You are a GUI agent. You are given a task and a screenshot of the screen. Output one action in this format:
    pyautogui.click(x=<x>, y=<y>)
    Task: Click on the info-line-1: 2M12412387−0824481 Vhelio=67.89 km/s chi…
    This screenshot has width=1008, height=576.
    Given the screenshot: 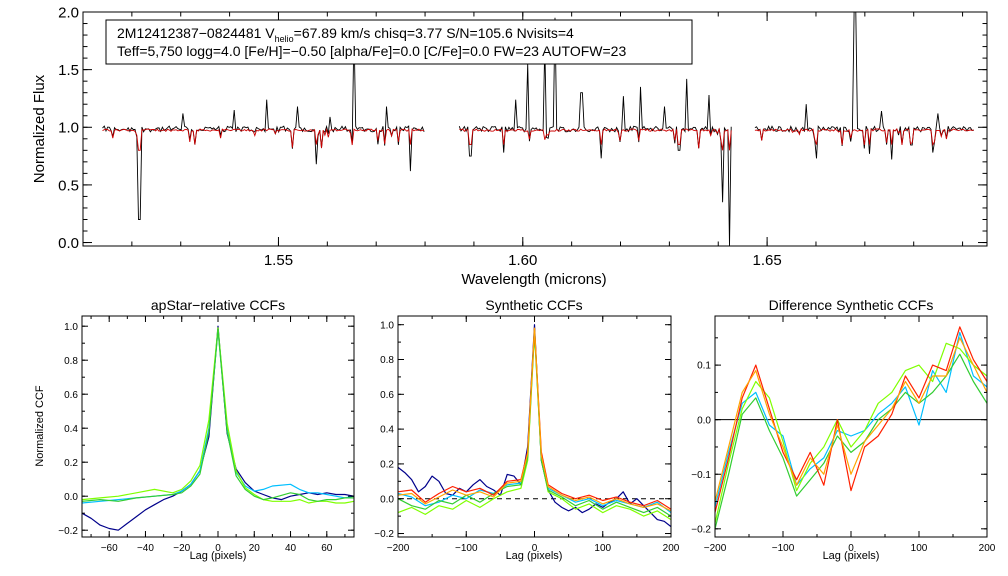 What is the action you would take?
    pyautogui.click(x=345, y=34)
    